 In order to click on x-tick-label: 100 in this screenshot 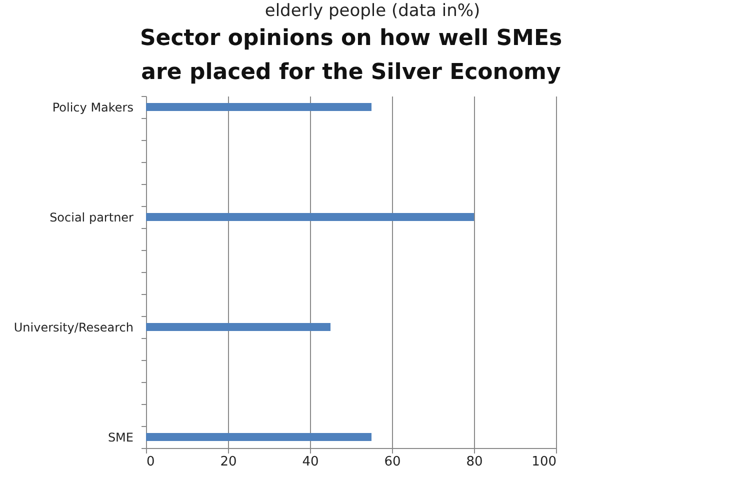, I will do `click(544, 462)`.